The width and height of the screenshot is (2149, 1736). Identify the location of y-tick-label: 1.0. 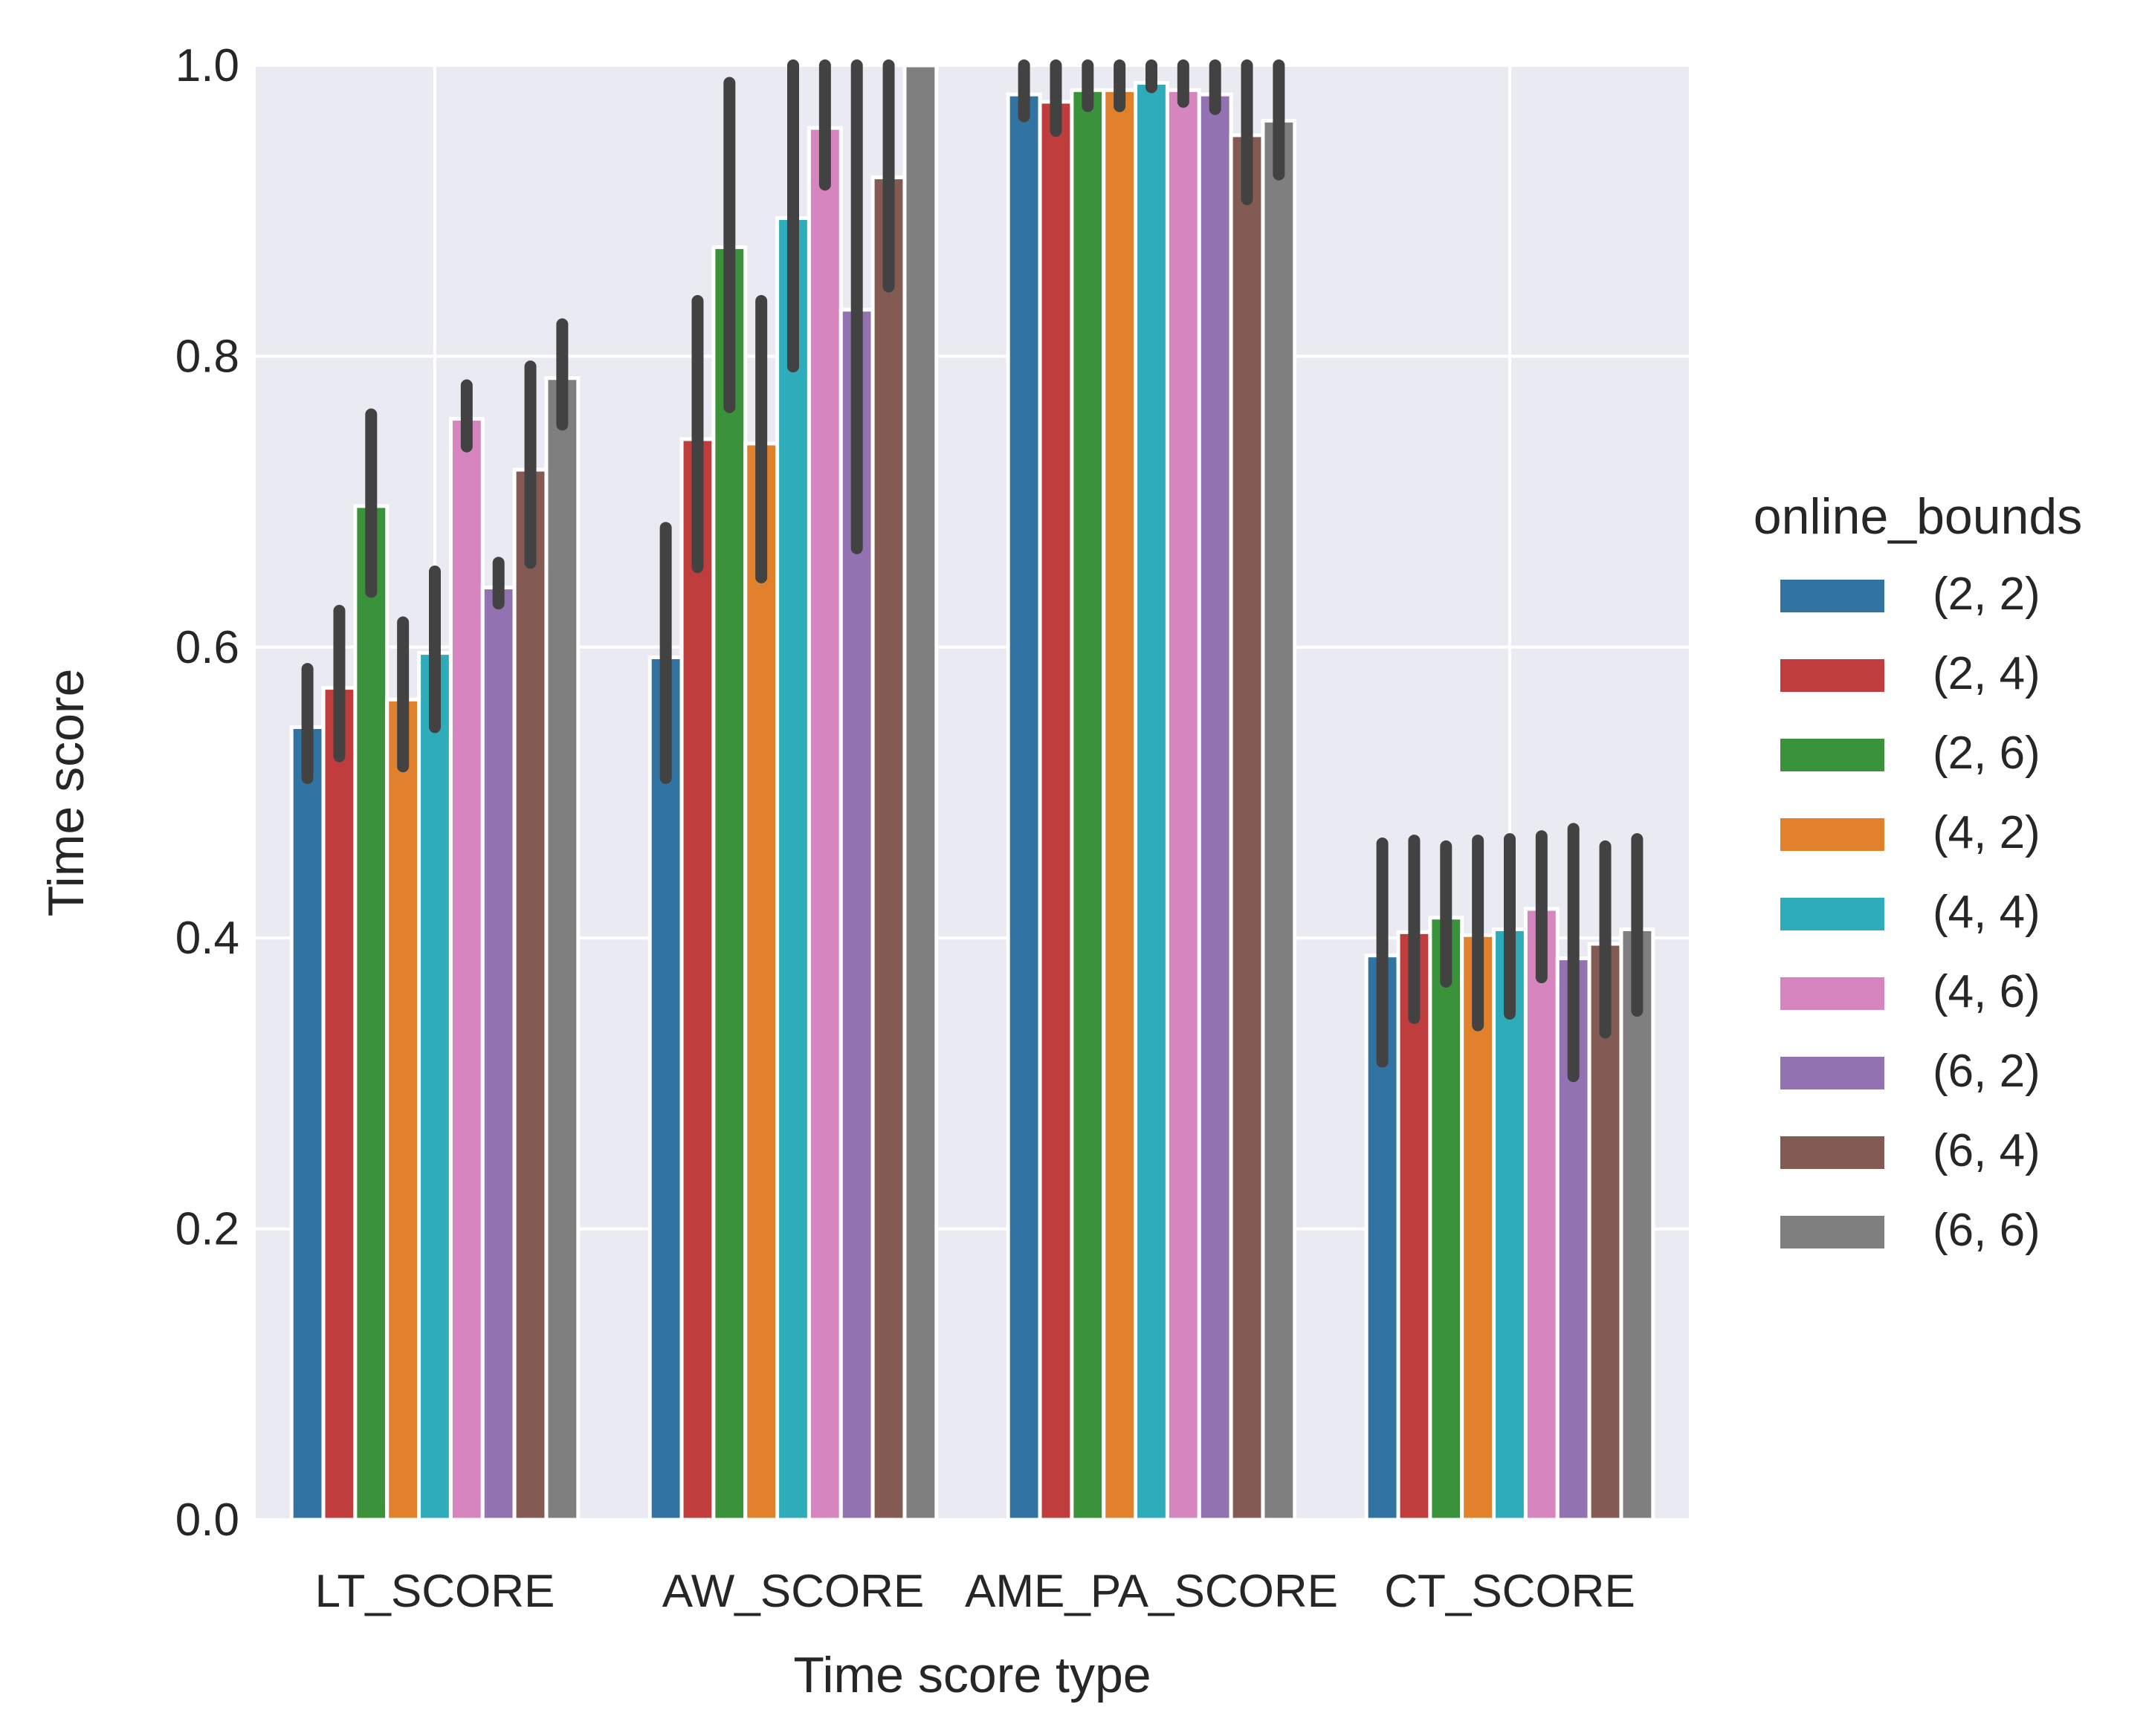
(207, 65).